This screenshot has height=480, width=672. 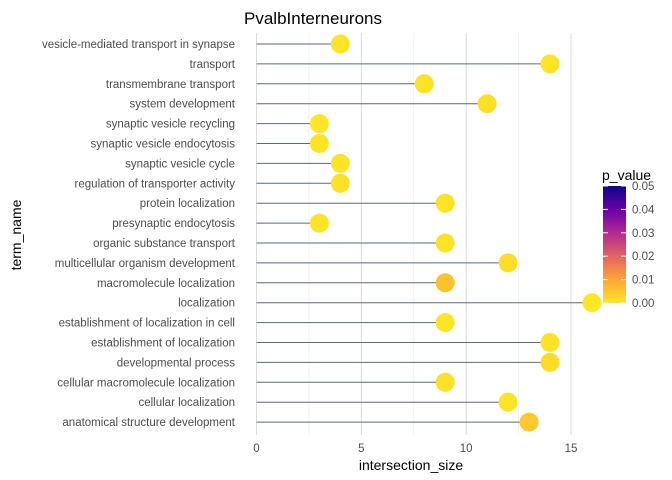 What do you see at coordinates (411, 465) in the screenshot?
I see `x-axis-title: intersection_size` at bounding box center [411, 465].